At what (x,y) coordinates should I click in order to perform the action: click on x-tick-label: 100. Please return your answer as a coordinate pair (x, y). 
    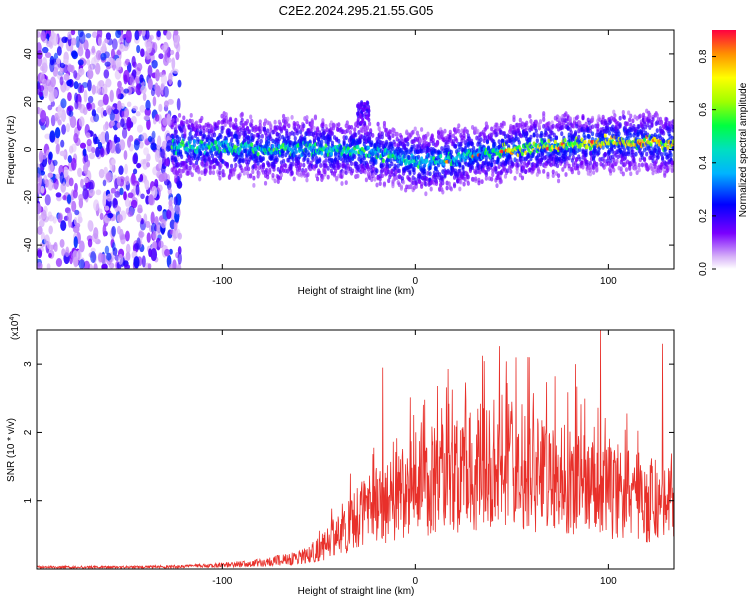
    Looking at the image, I should click on (608, 581).